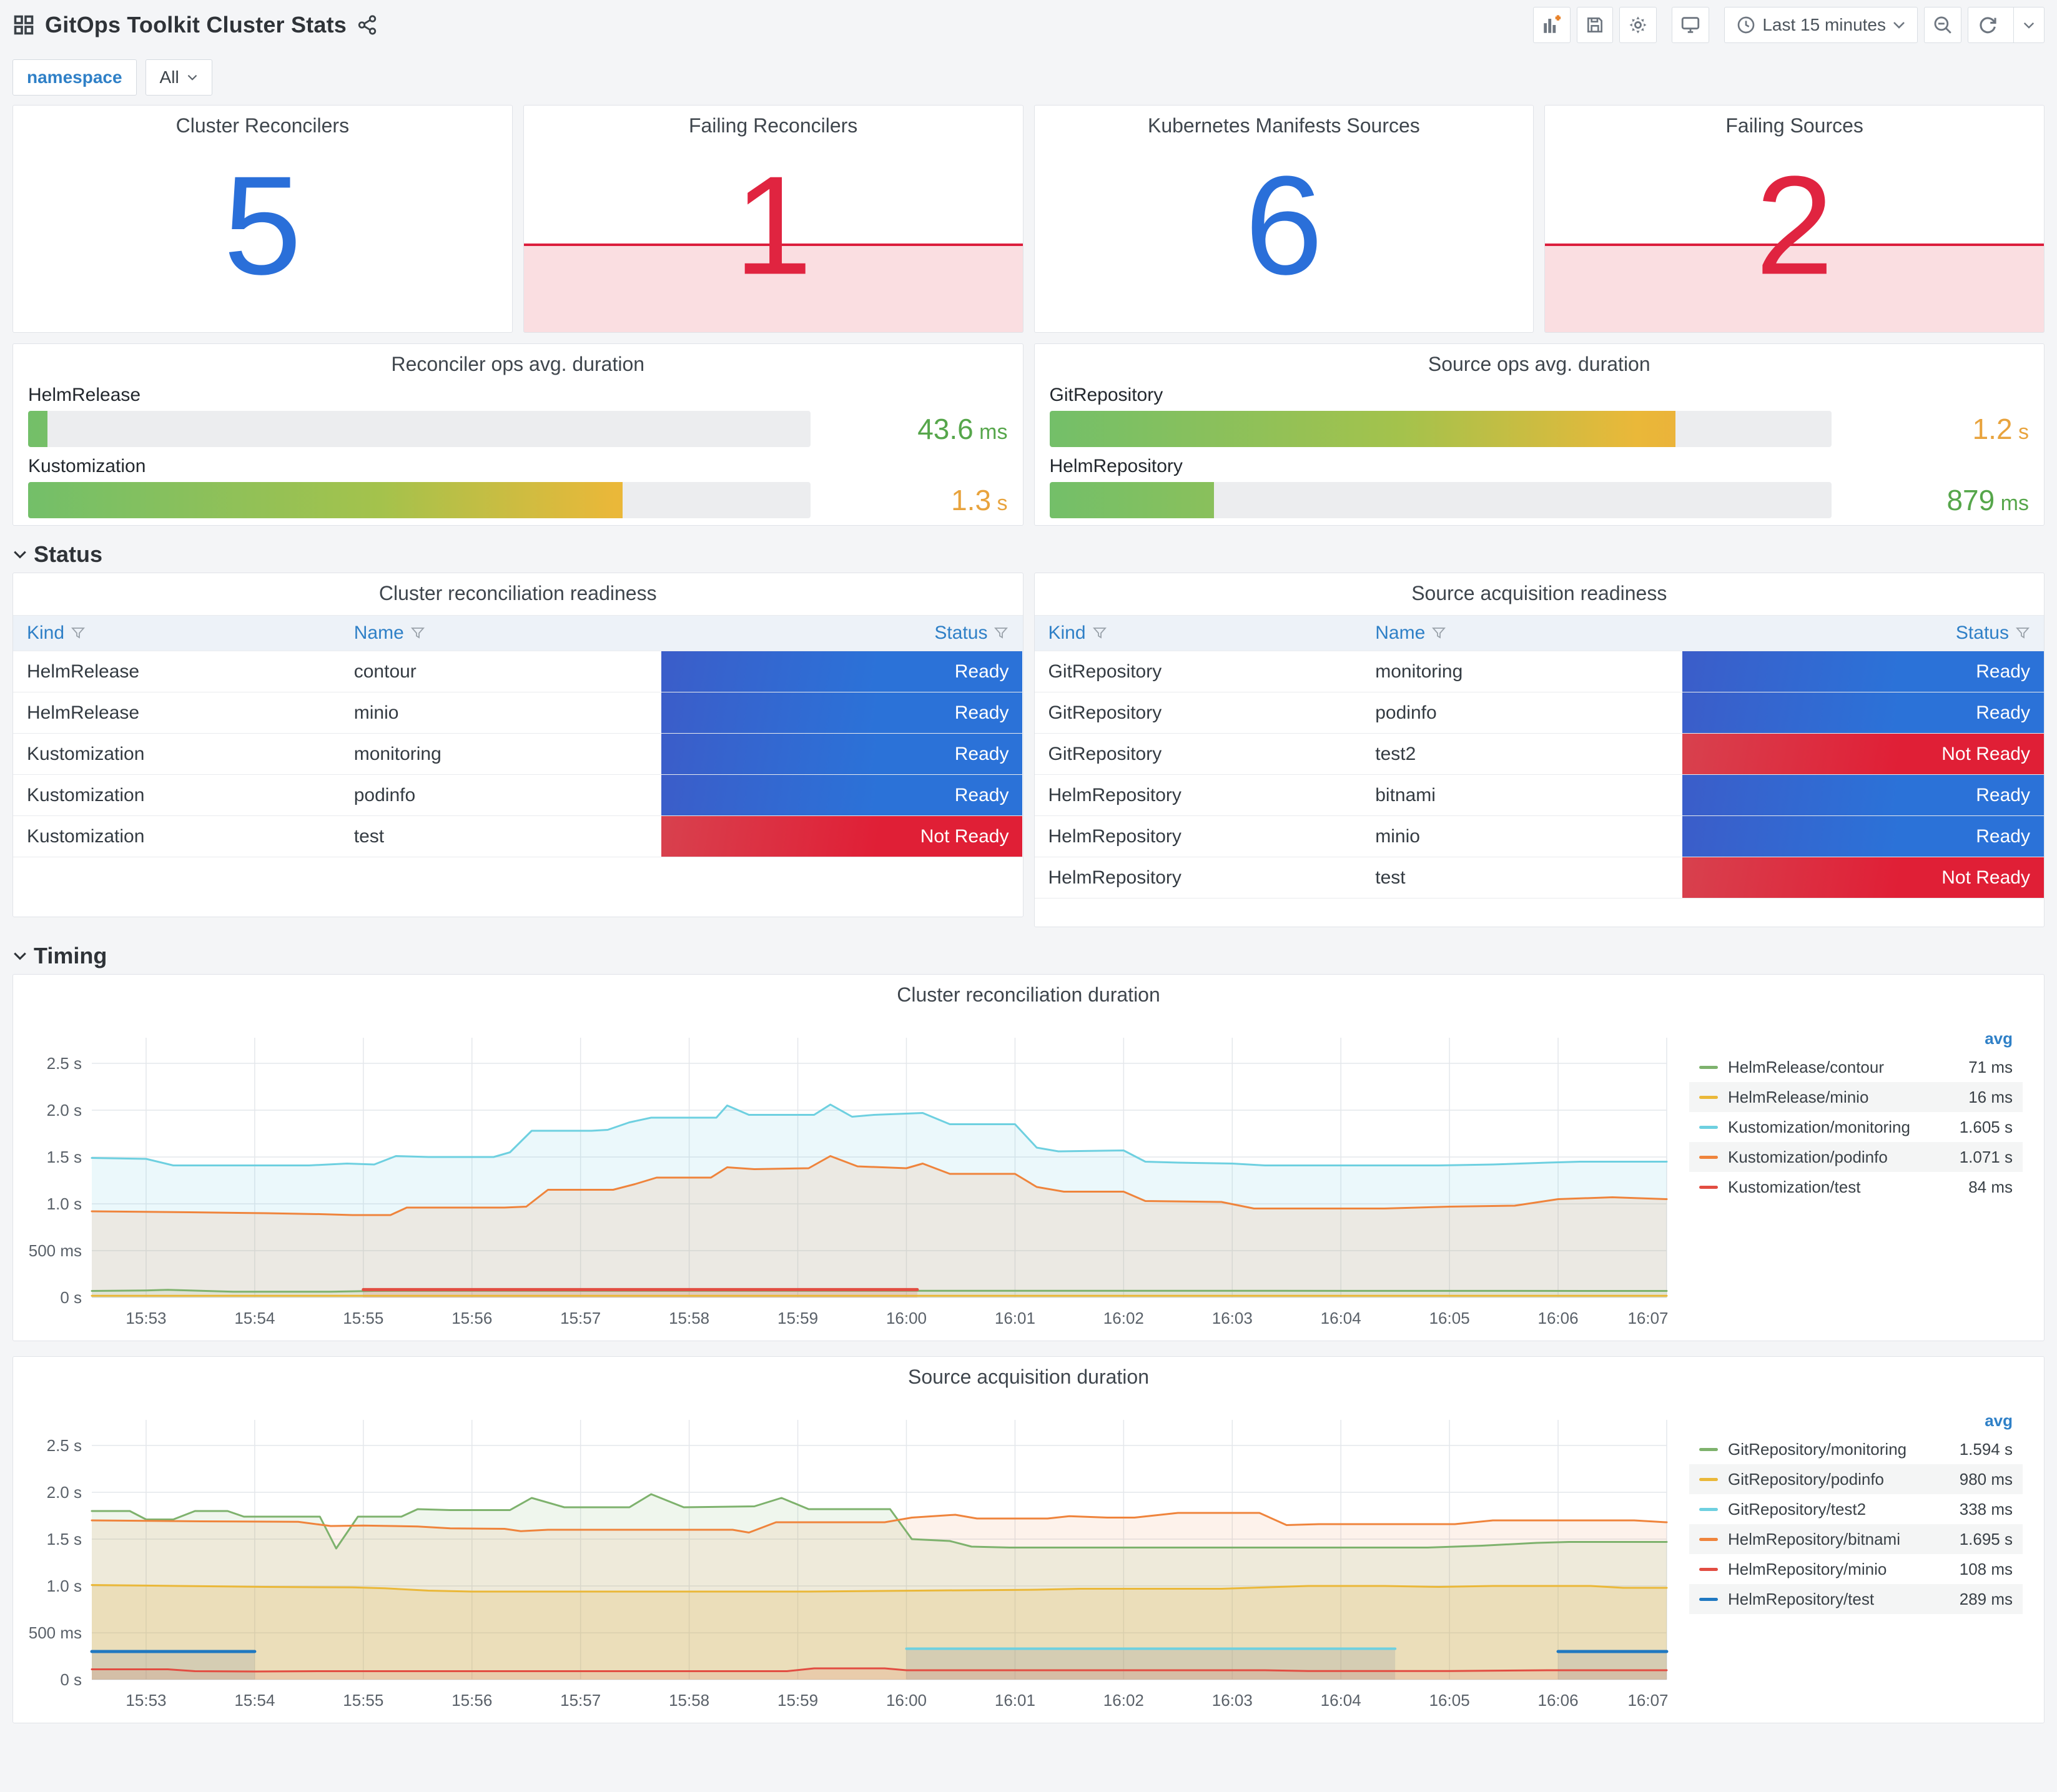  Describe the element at coordinates (179, 77) in the screenshot. I see `namespace-variable-value: All` at that location.